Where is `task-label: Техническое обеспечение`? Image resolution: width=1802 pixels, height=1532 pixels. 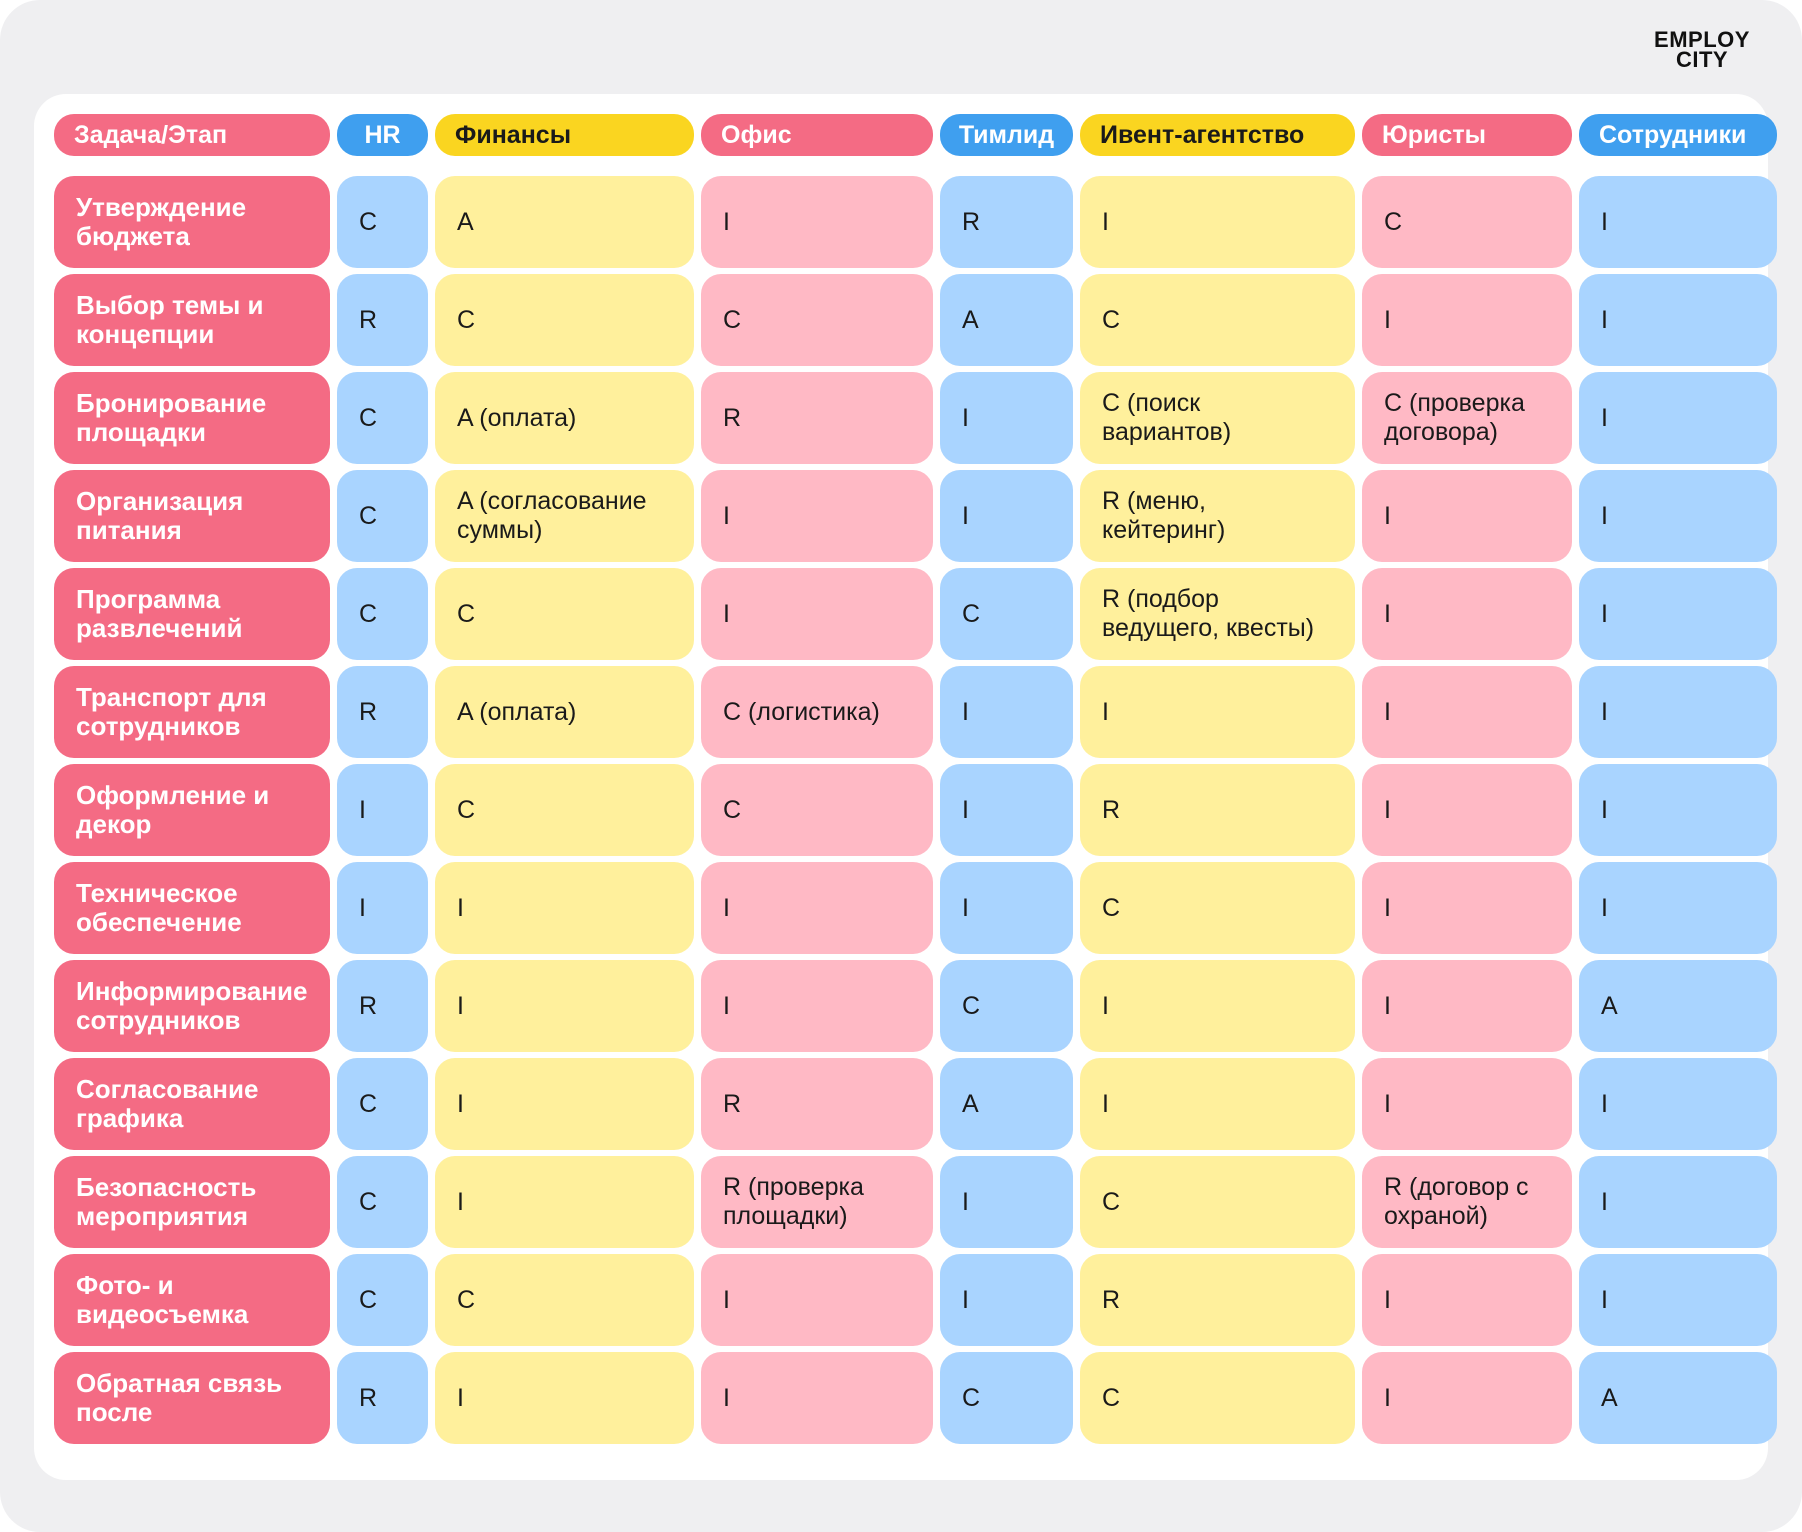
task-label: Техническое обеспечение is located at coordinates (192, 908).